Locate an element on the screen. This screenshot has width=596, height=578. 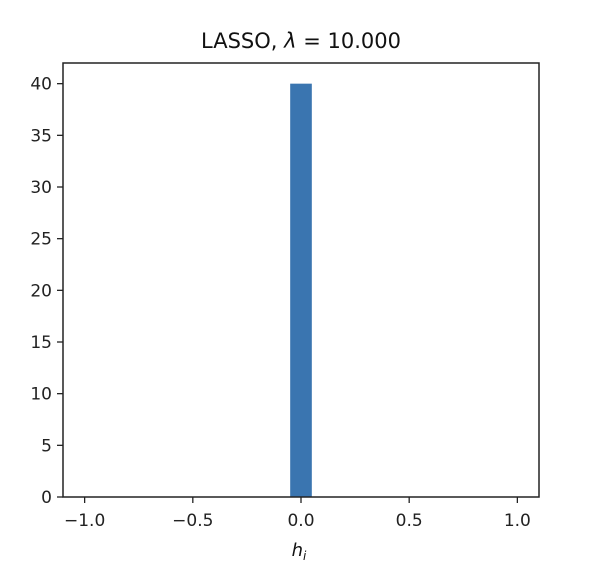
x-tick-label: −1.0 is located at coordinates (84, 521).